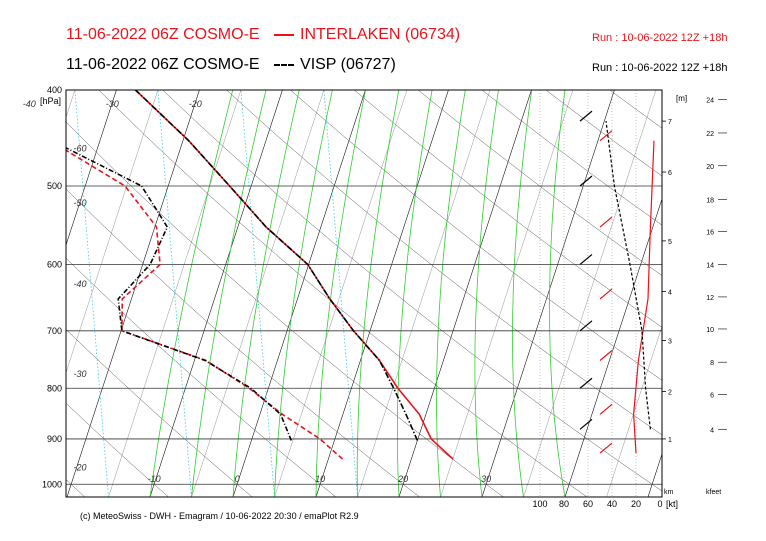 The image size is (766, 541). Describe the element at coordinates (50, 101) in the screenshot. I see `pressure-axis-unit: [hPa]` at that location.